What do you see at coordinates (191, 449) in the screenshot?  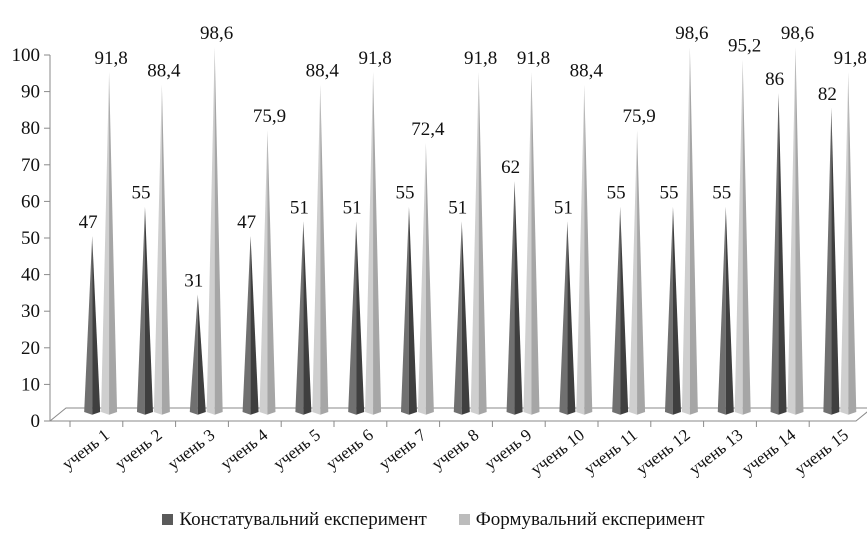 I see `x-category-label: учень 3` at bounding box center [191, 449].